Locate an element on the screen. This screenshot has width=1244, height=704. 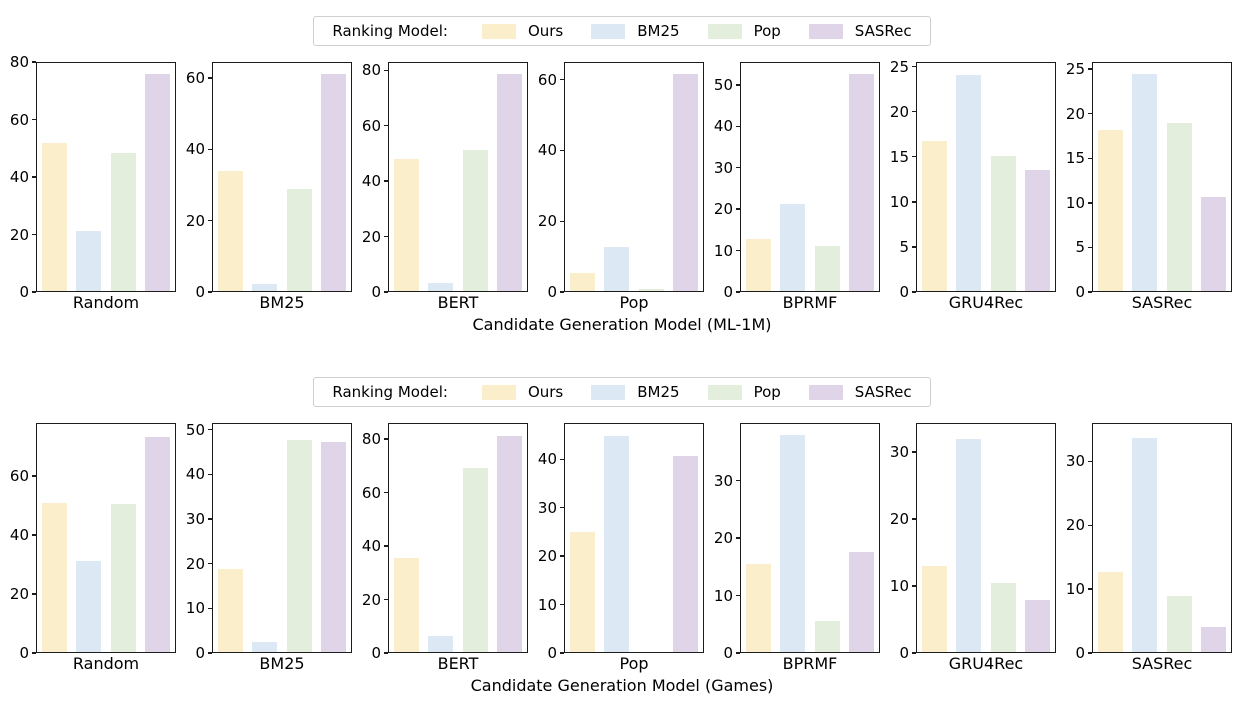
legend-swatch-bm25 is located at coordinates (608, 392).